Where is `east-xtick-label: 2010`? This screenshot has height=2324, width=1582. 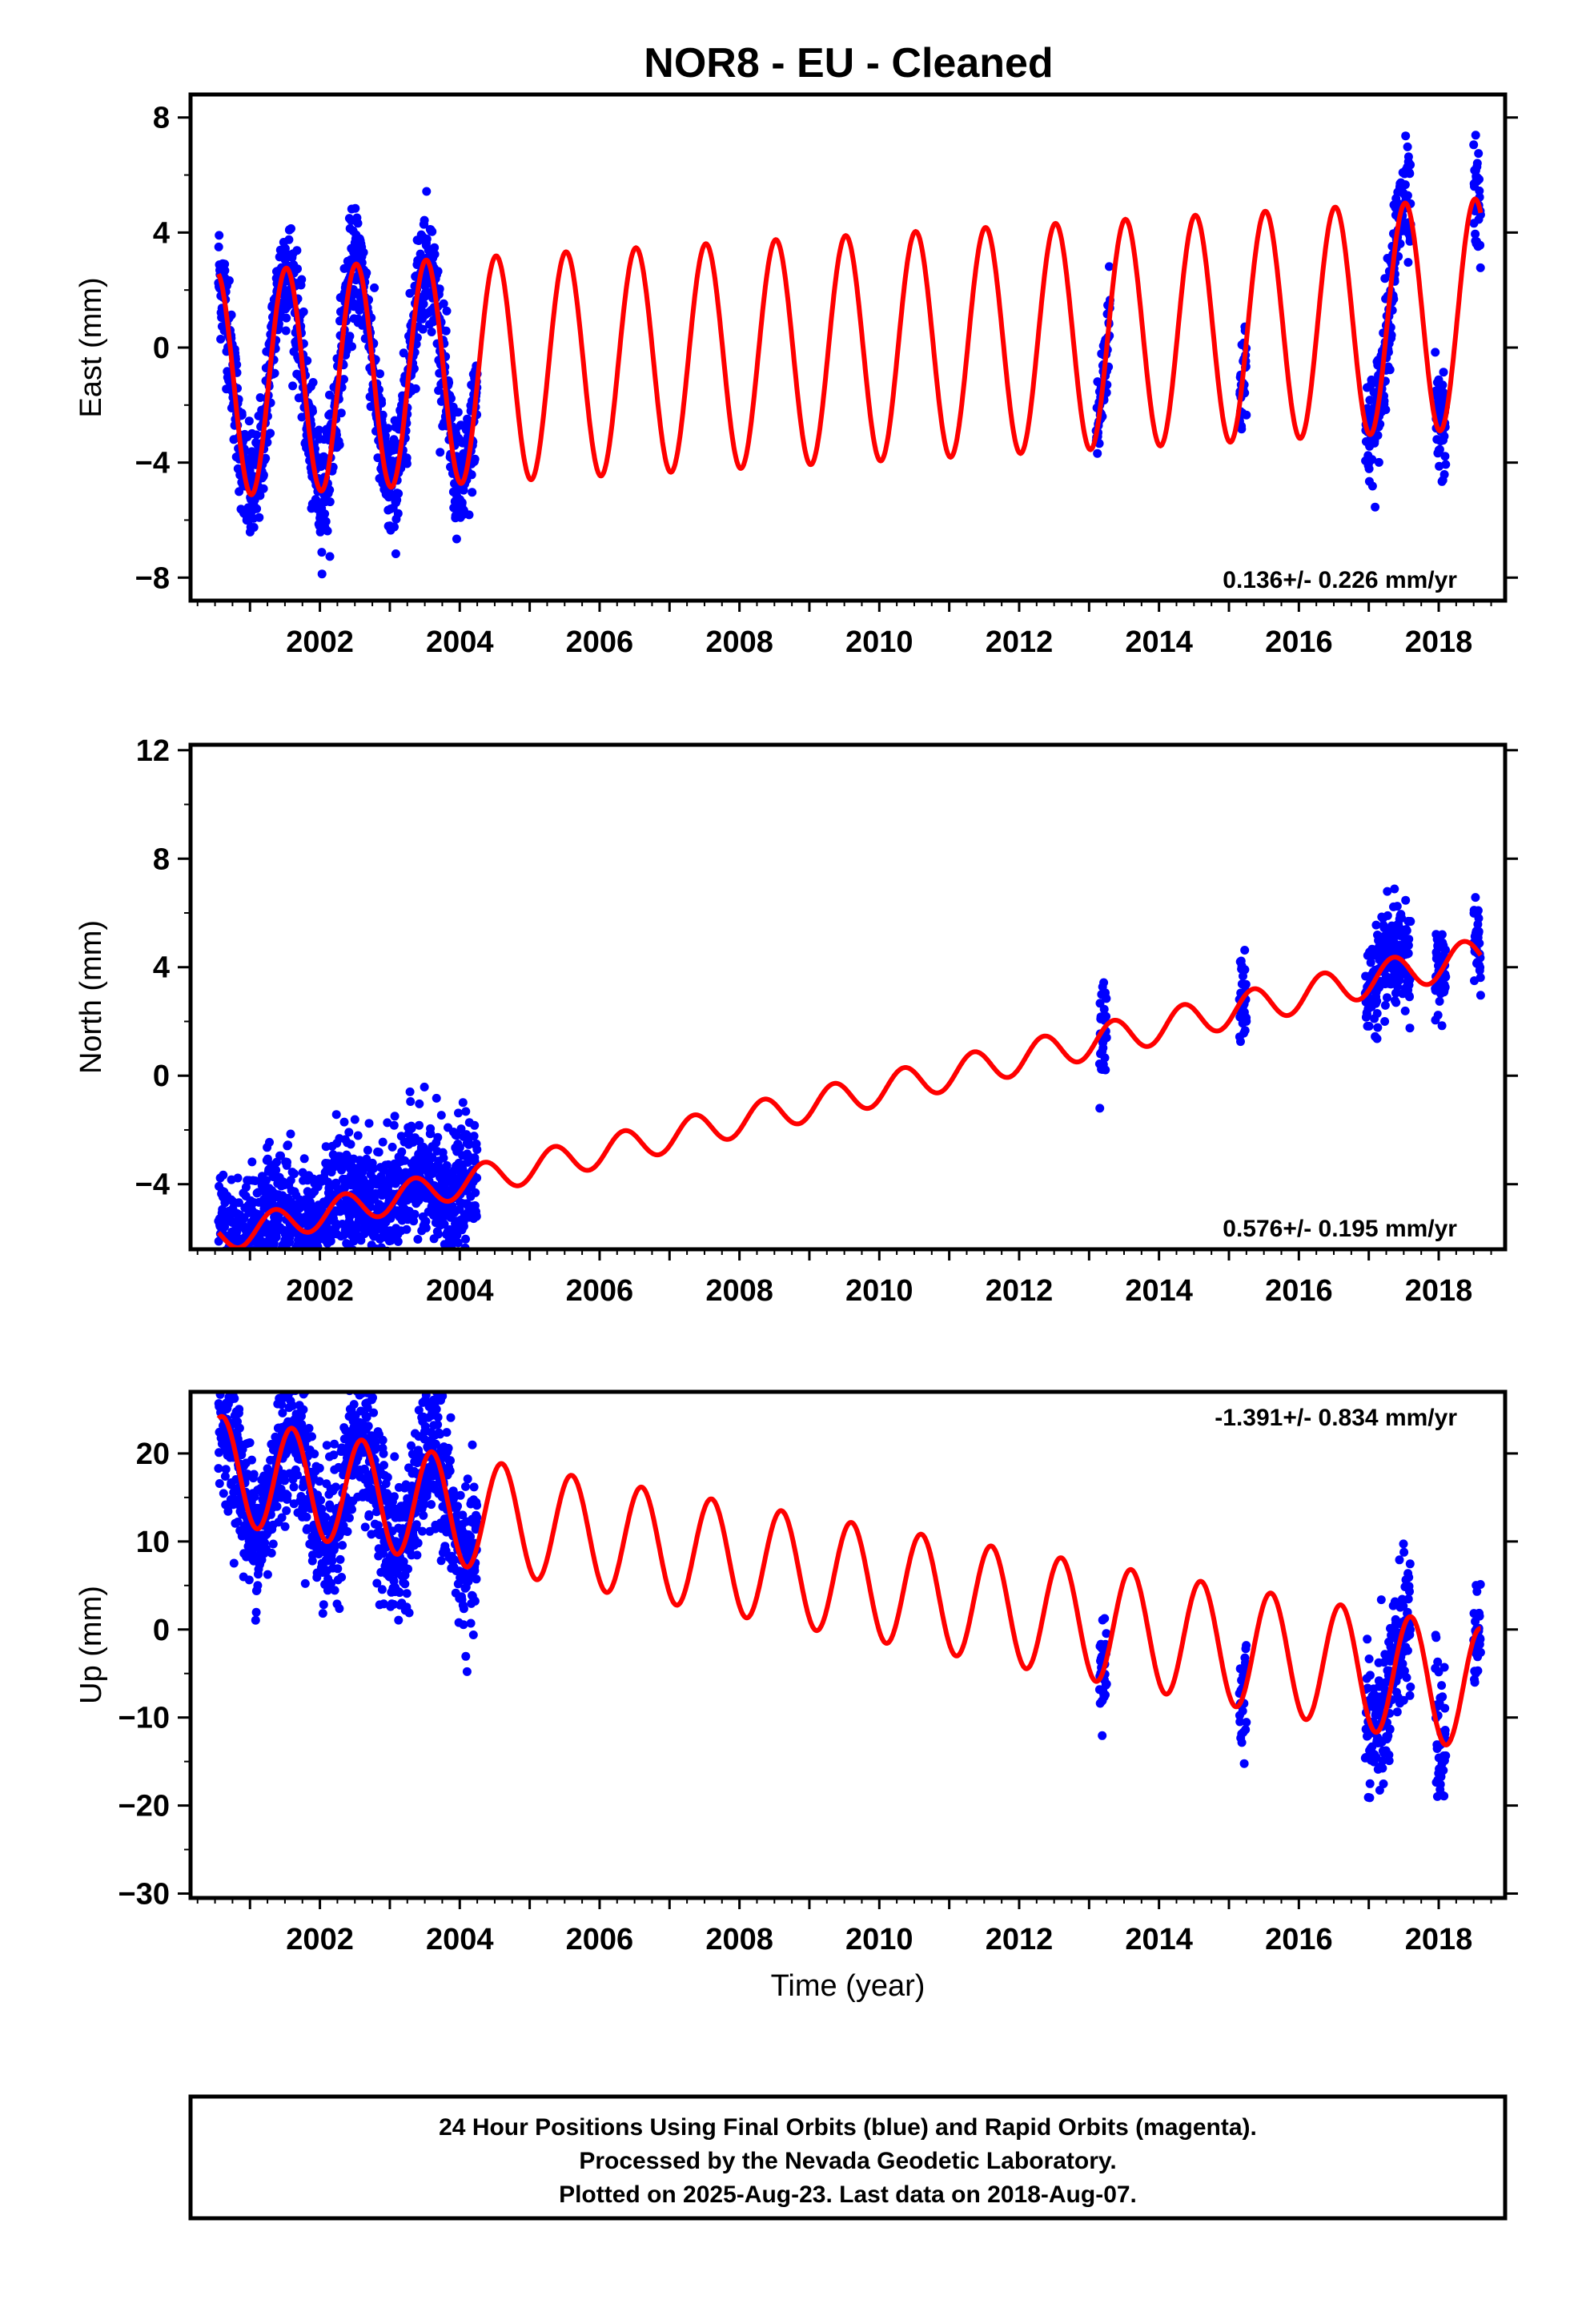
east-xtick-label: 2010 is located at coordinates (879, 642).